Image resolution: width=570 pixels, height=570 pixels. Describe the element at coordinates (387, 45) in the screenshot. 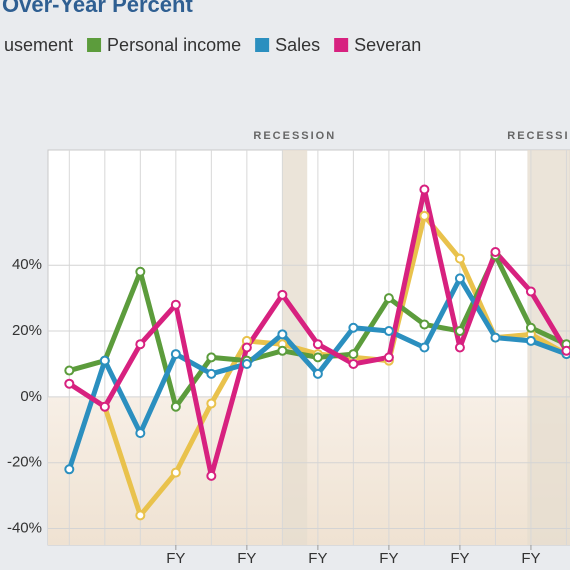

I see `legend-label: Severan` at that location.